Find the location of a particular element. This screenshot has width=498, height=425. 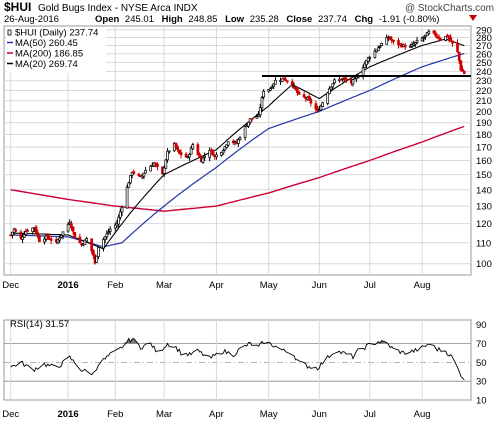

rsi-x-tick-label: Apr is located at coordinates (216, 414).